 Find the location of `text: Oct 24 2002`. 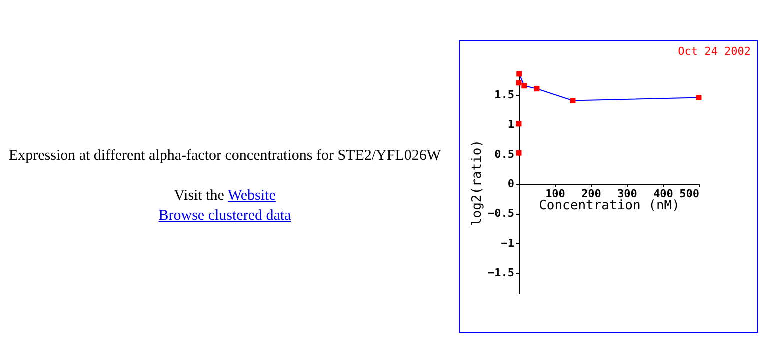

text: Oct 24 2002 is located at coordinates (714, 51).